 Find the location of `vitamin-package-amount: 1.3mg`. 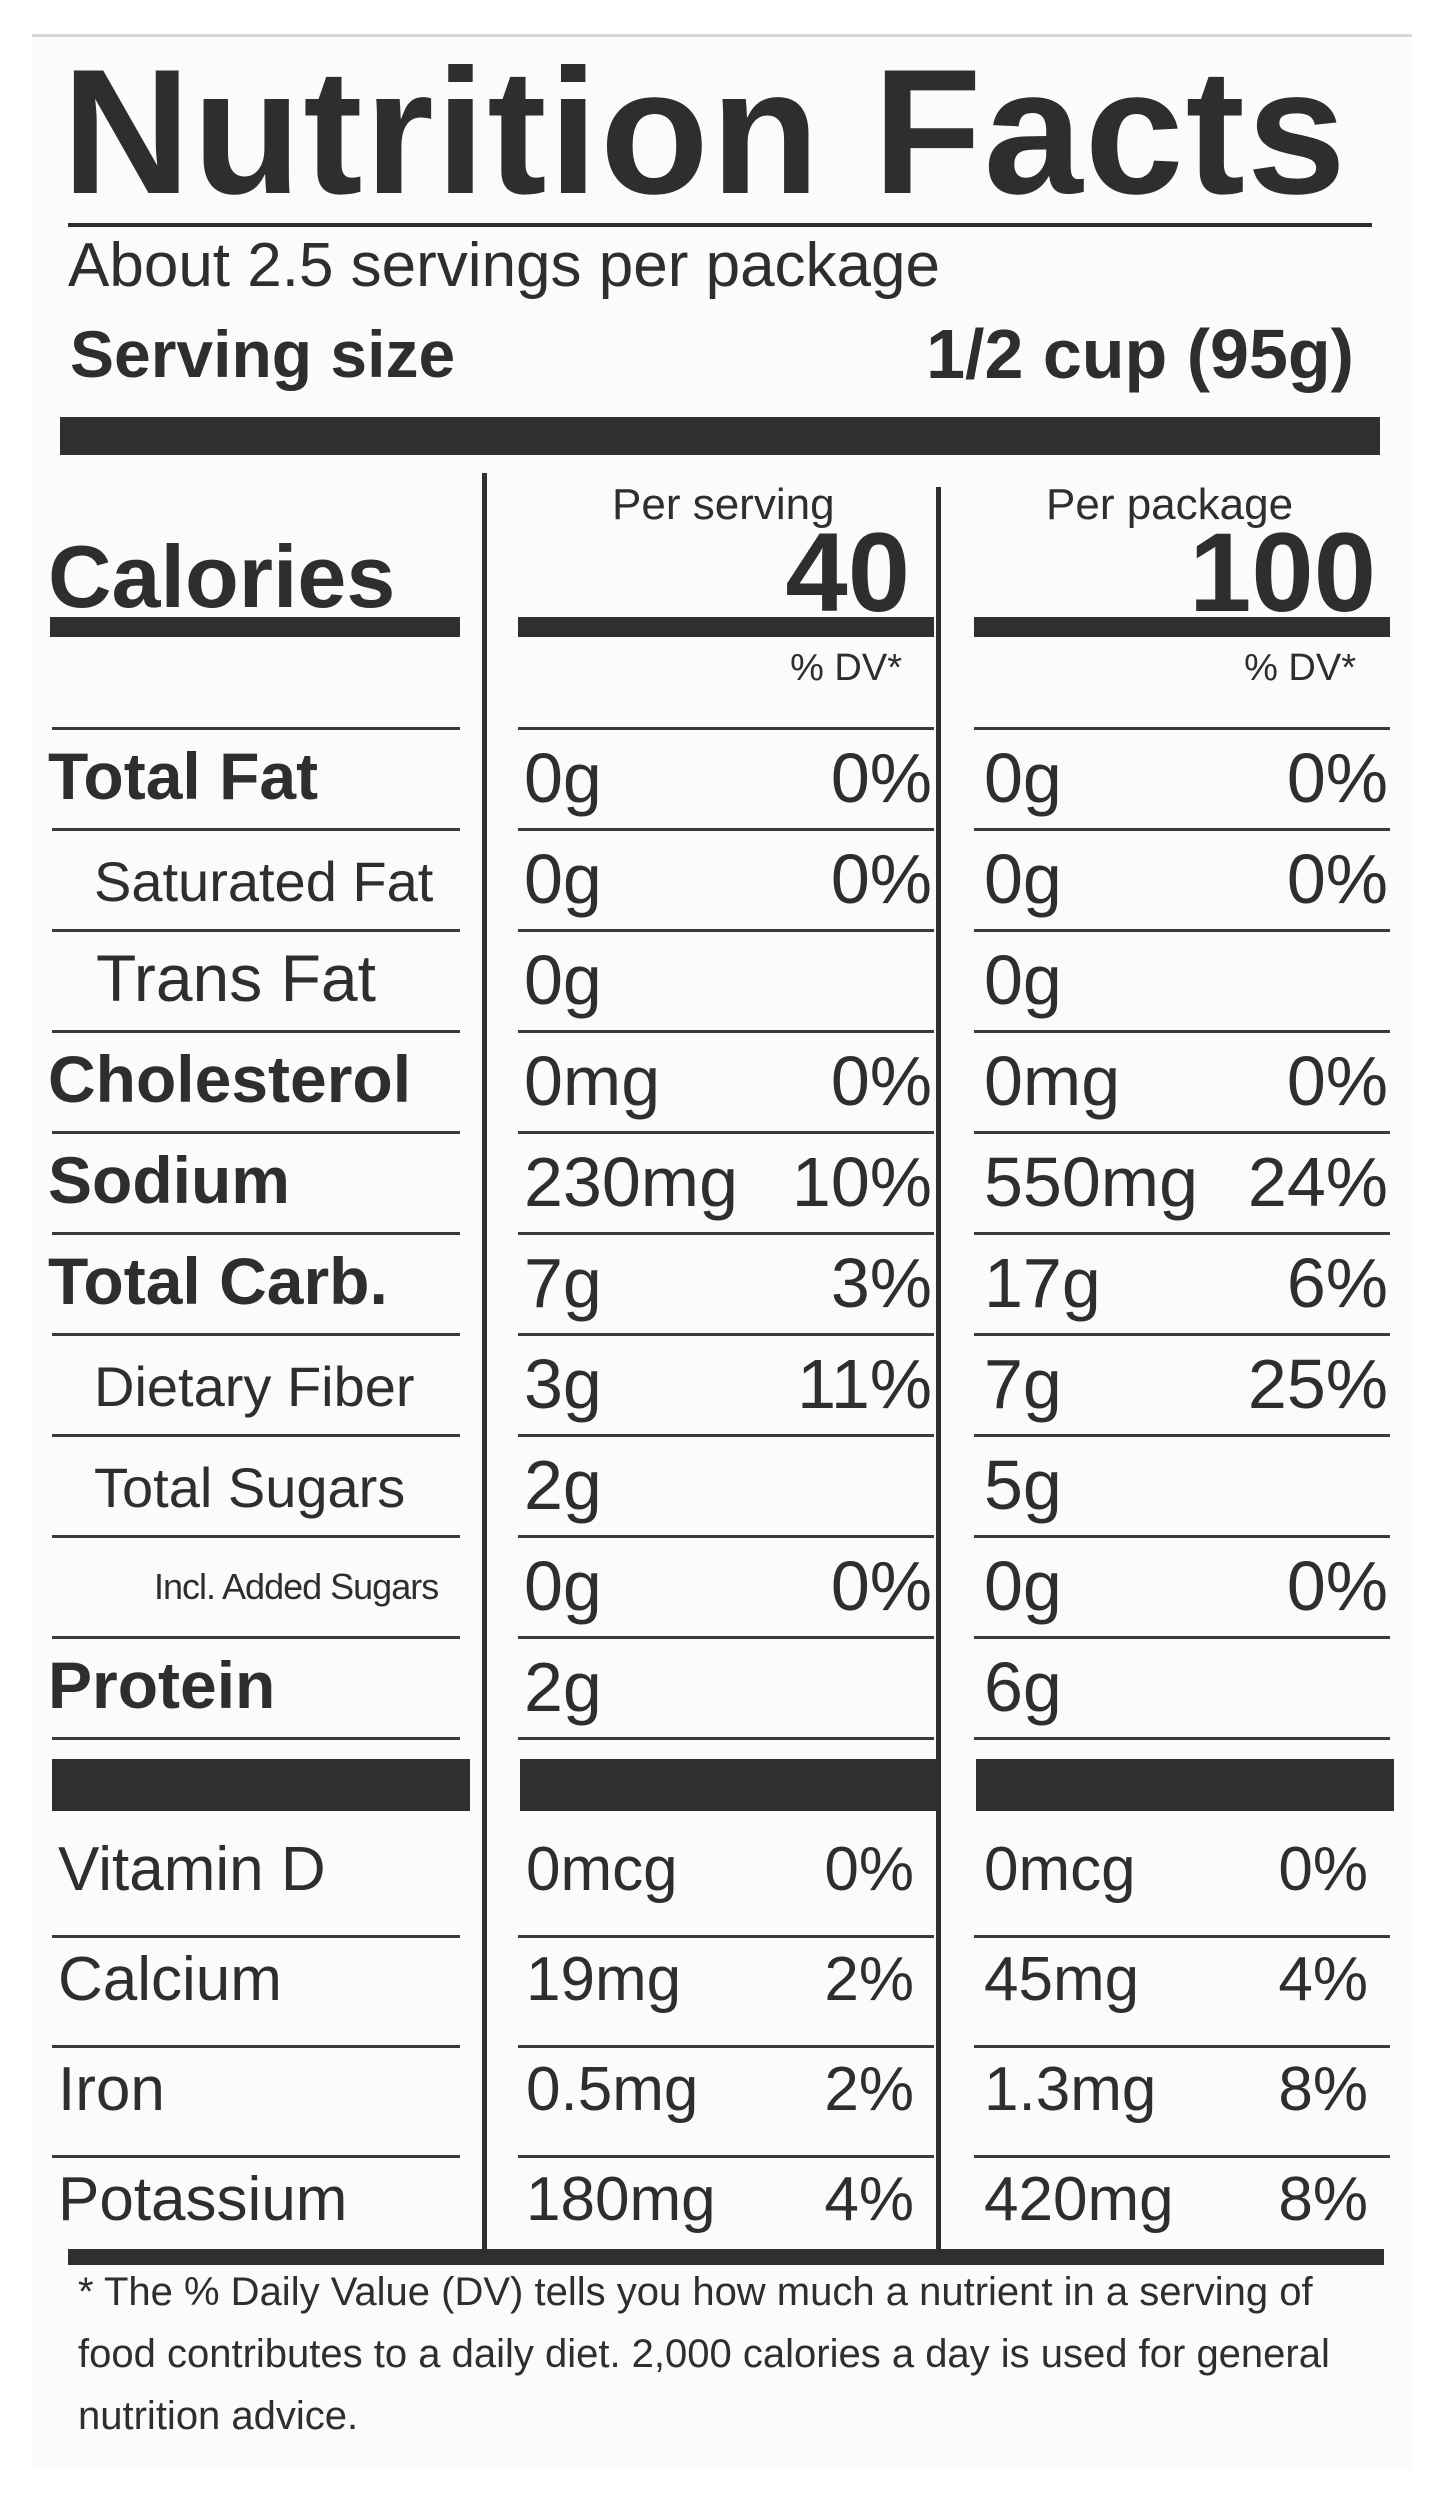

vitamin-package-amount: 1.3mg is located at coordinates (1070, 2089).